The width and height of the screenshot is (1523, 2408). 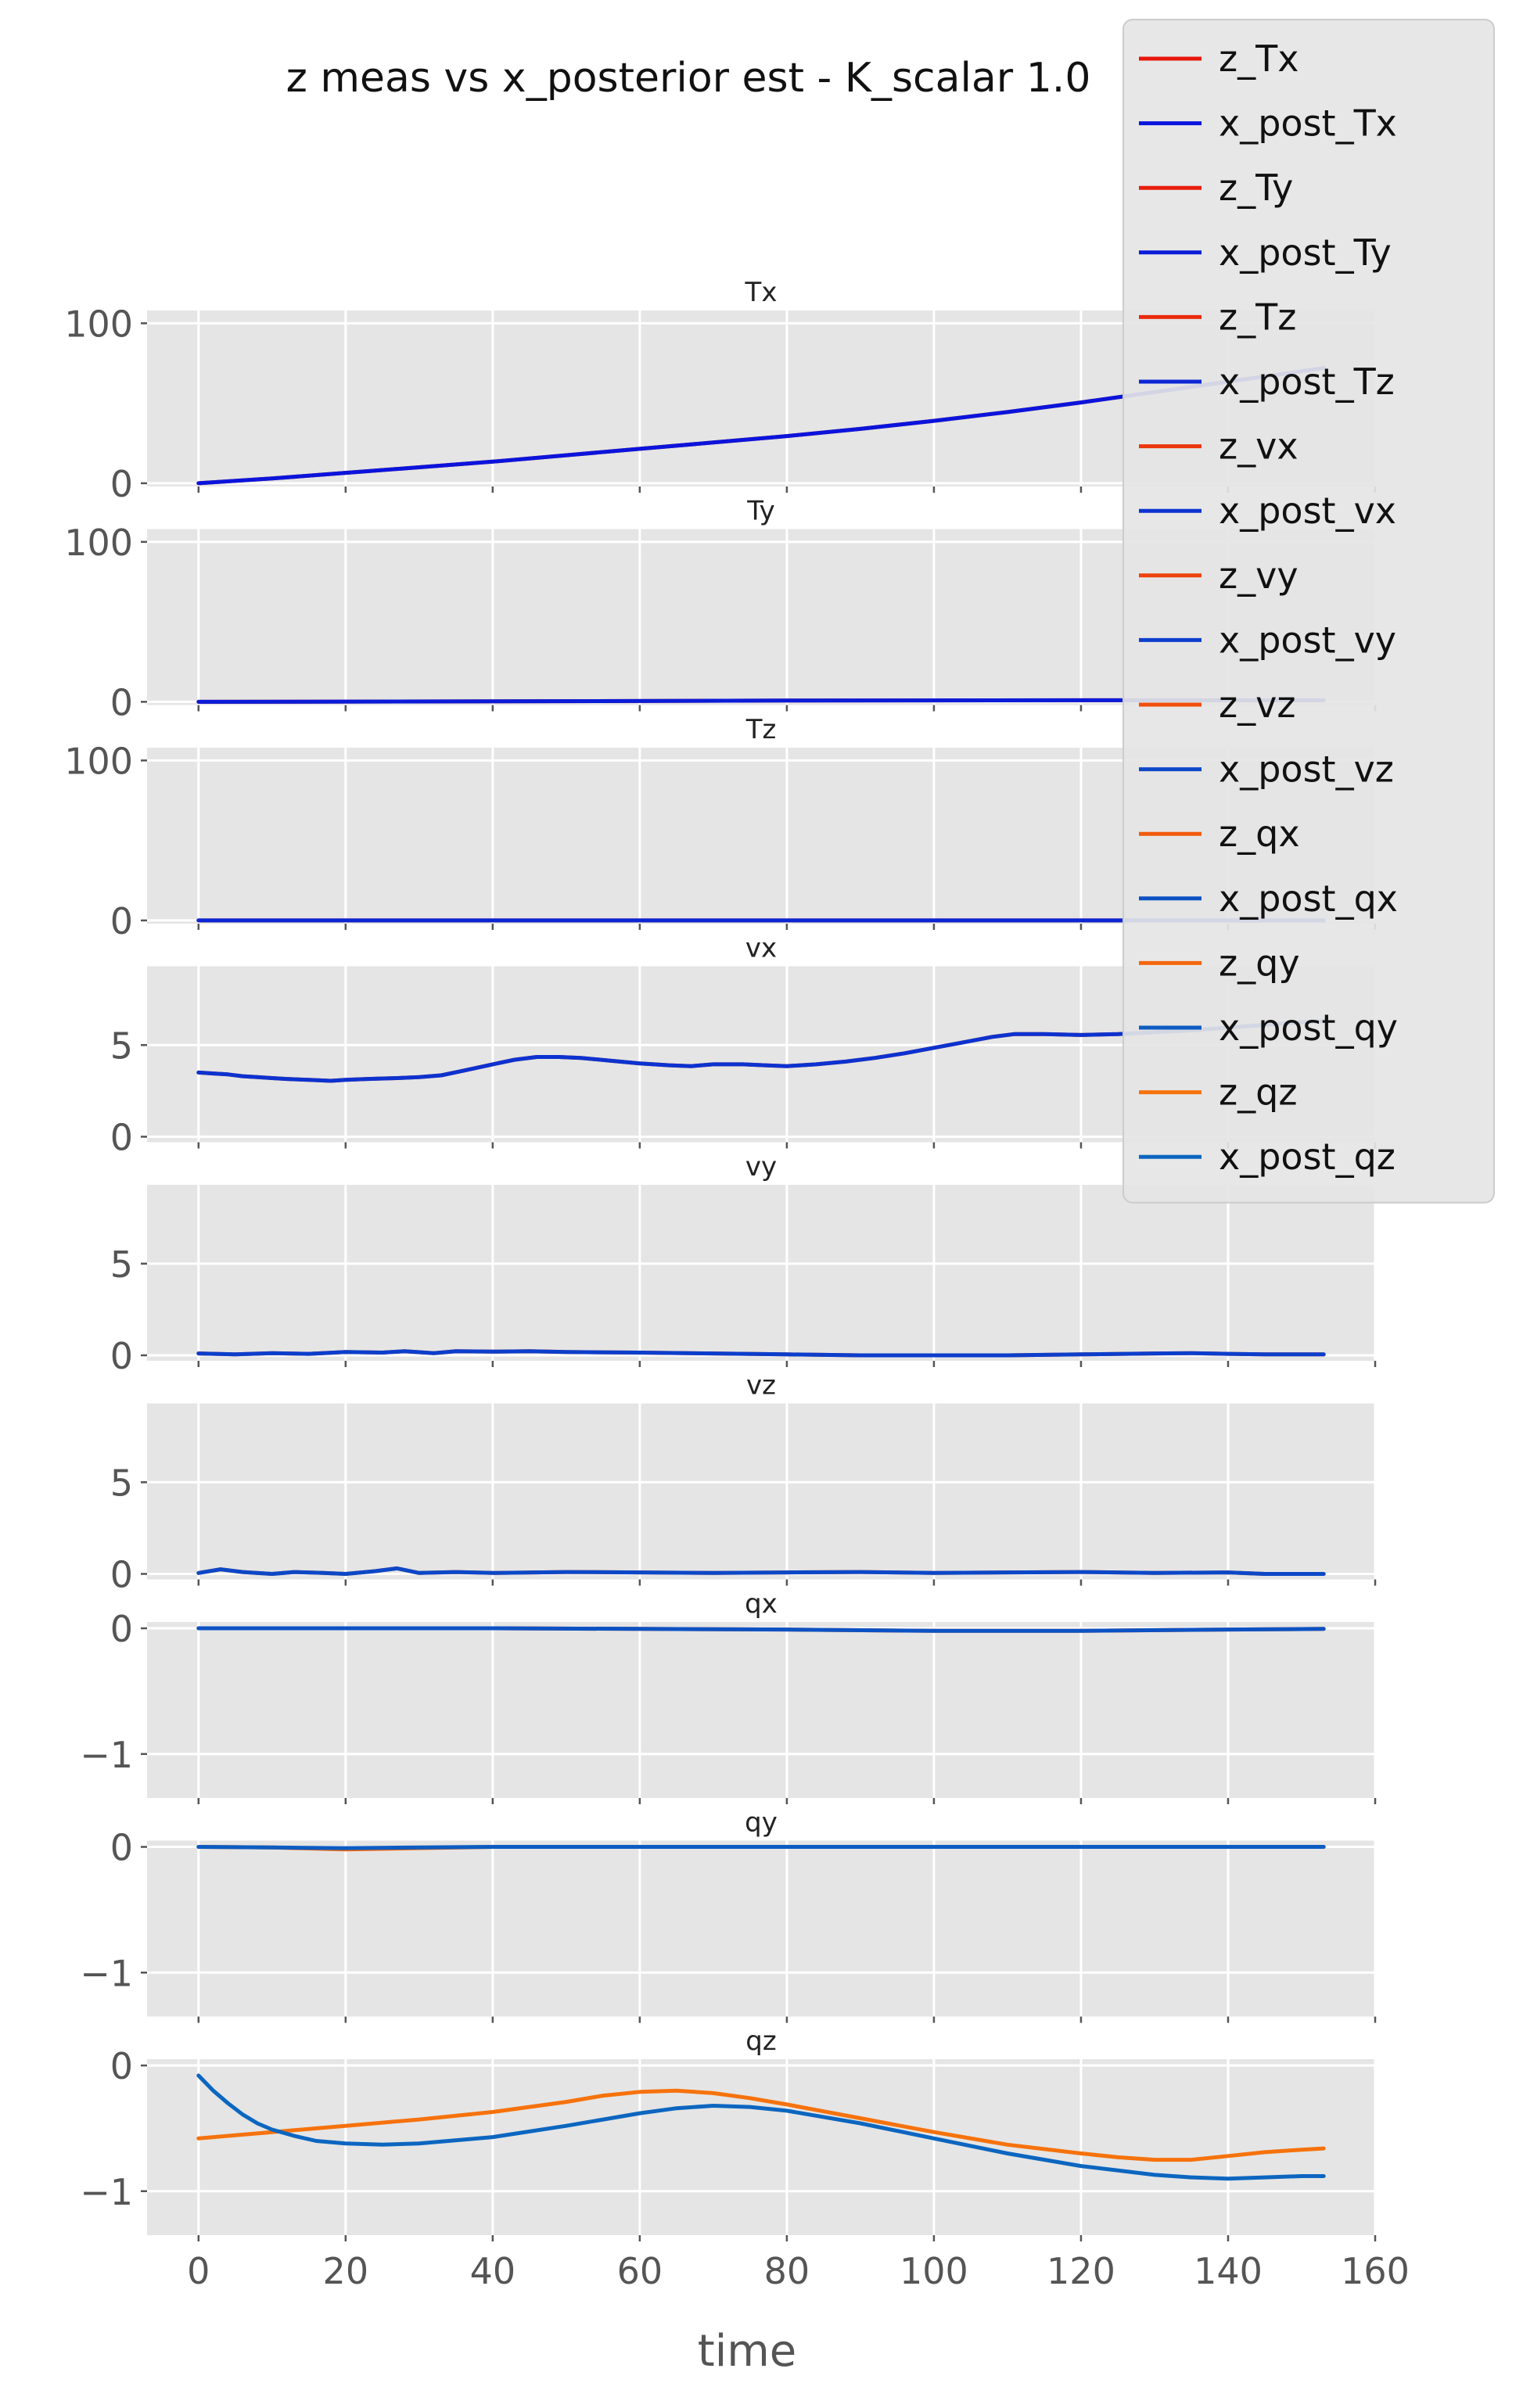 What do you see at coordinates (747, 2351) in the screenshot?
I see `x-axis-label: time` at bounding box center [747, 2351].